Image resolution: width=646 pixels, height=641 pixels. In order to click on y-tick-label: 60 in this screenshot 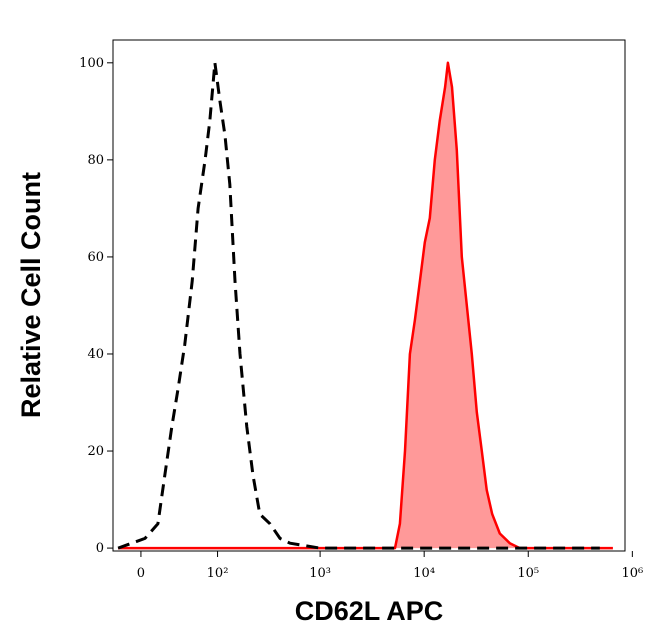, I will do `click(95, 257)`.